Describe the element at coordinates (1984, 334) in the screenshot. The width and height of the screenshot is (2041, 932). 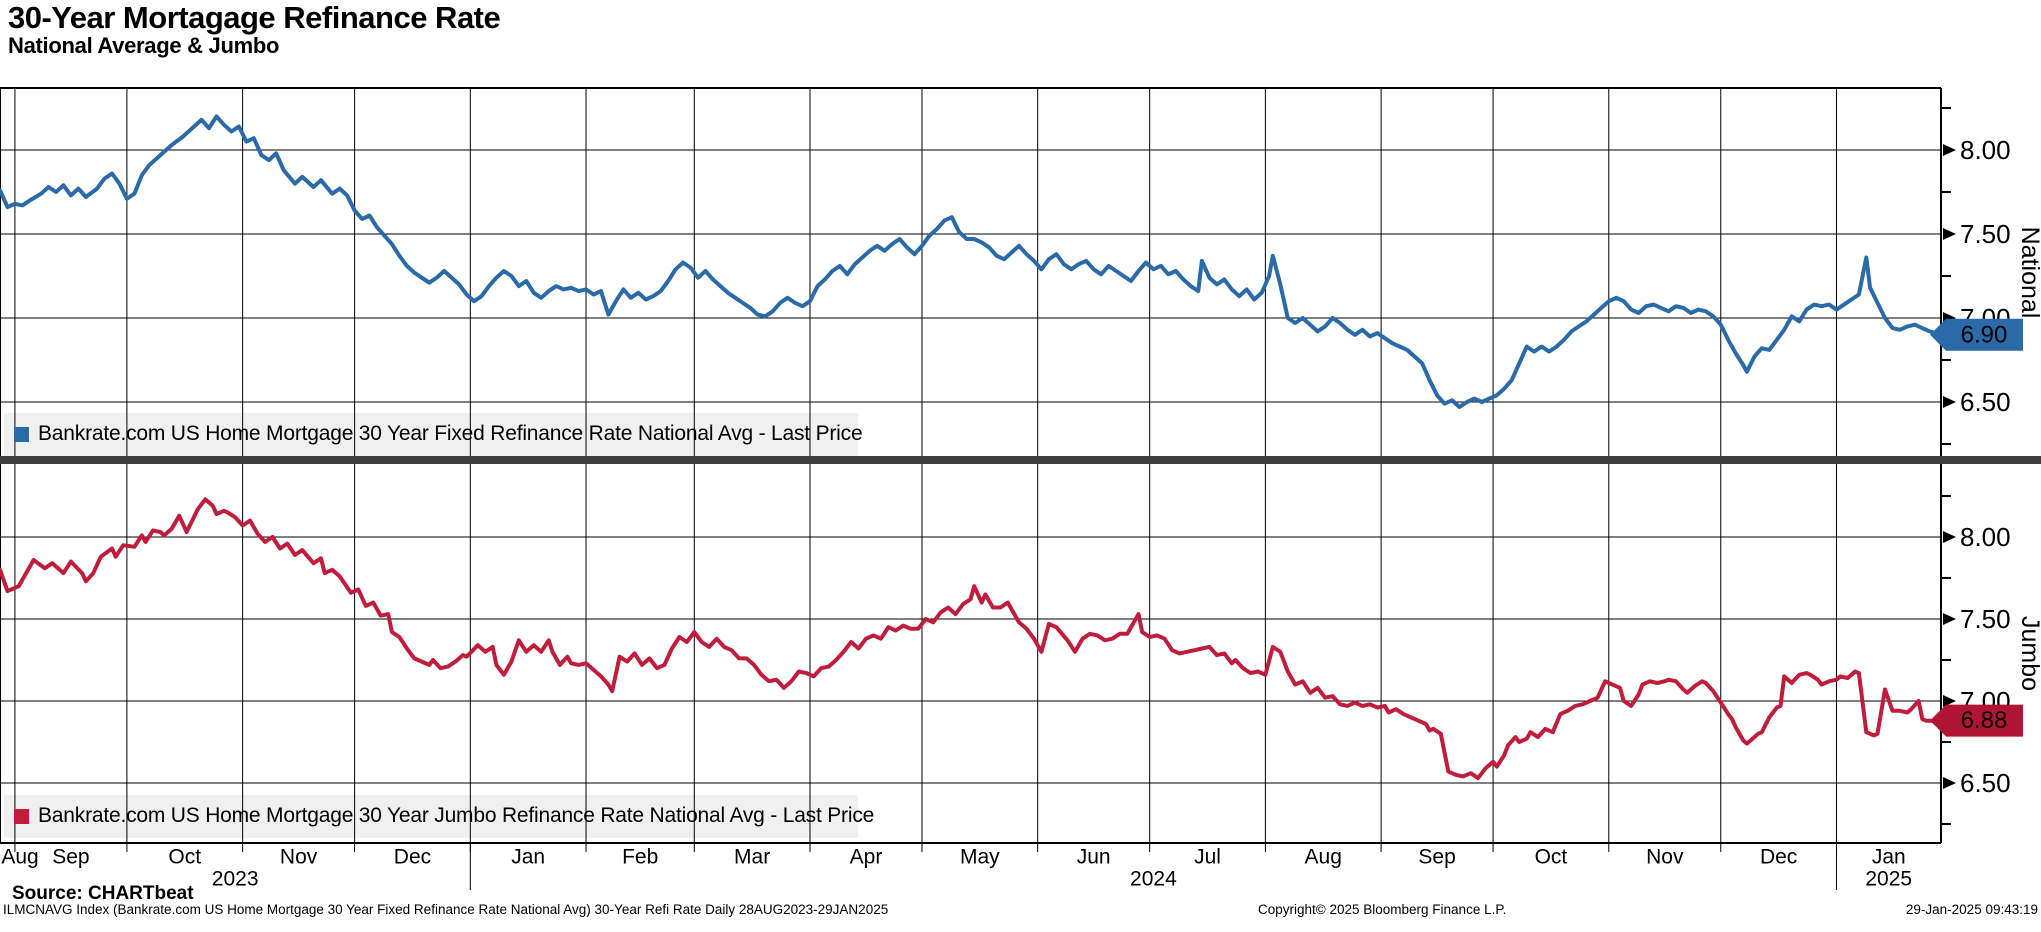
I see `last-price-value: 6.90` at that location.